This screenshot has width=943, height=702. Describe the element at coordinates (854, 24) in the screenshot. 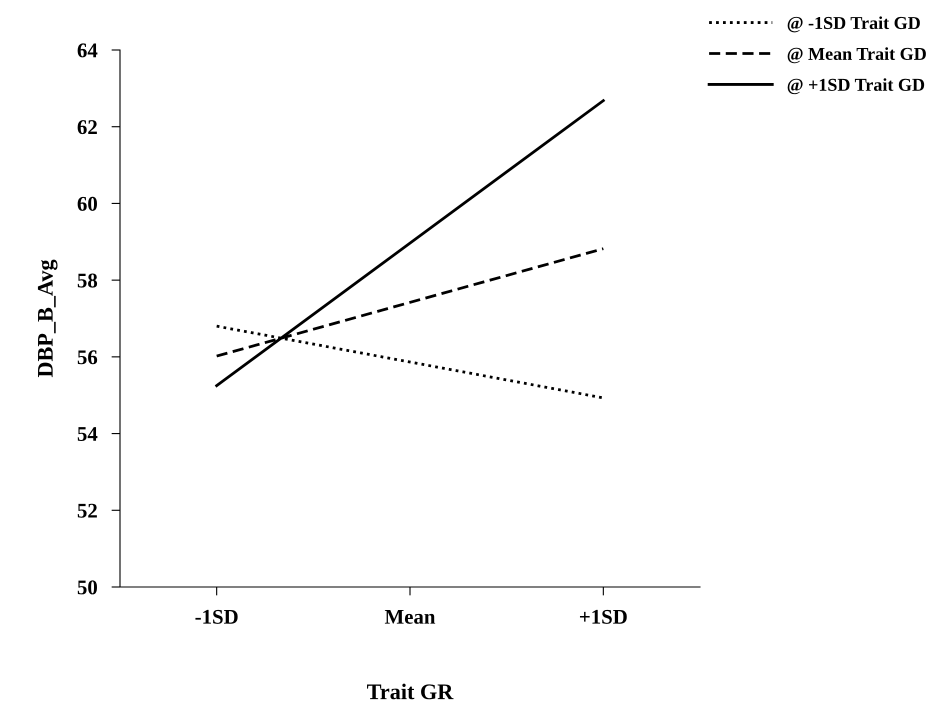

I see `legend-label: @ -1SD Trait GD` at that location.